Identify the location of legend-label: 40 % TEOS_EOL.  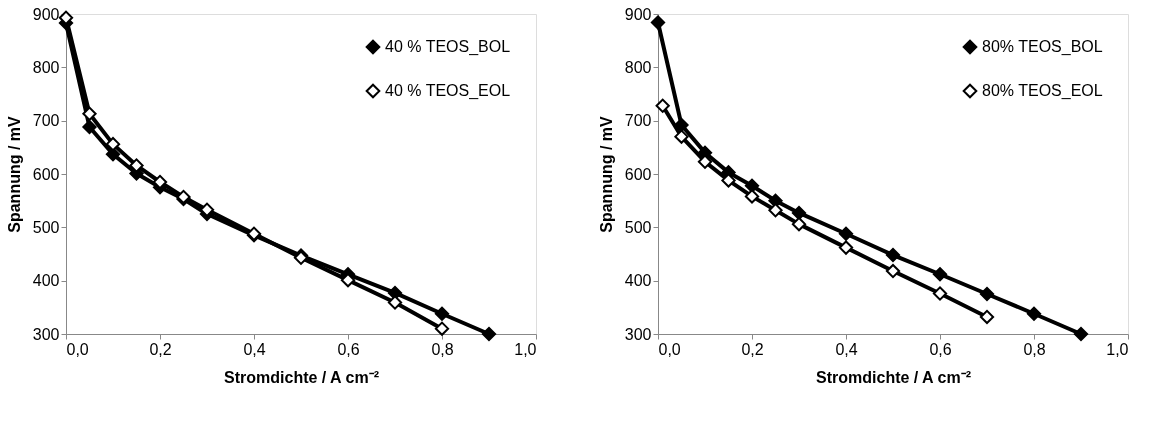
(448, 91).